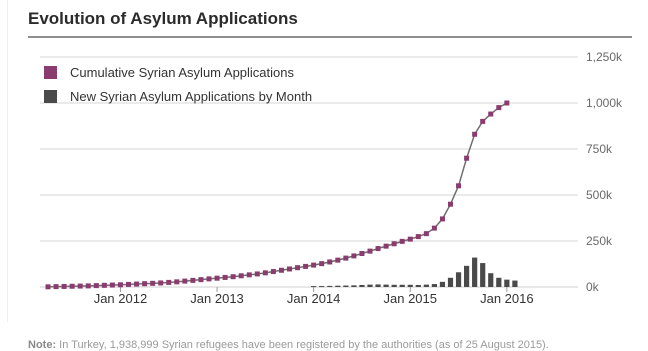 This screenshot has height=351, width=648. I want to click on x-tick-label: Jan 2016, so click(507, 298).